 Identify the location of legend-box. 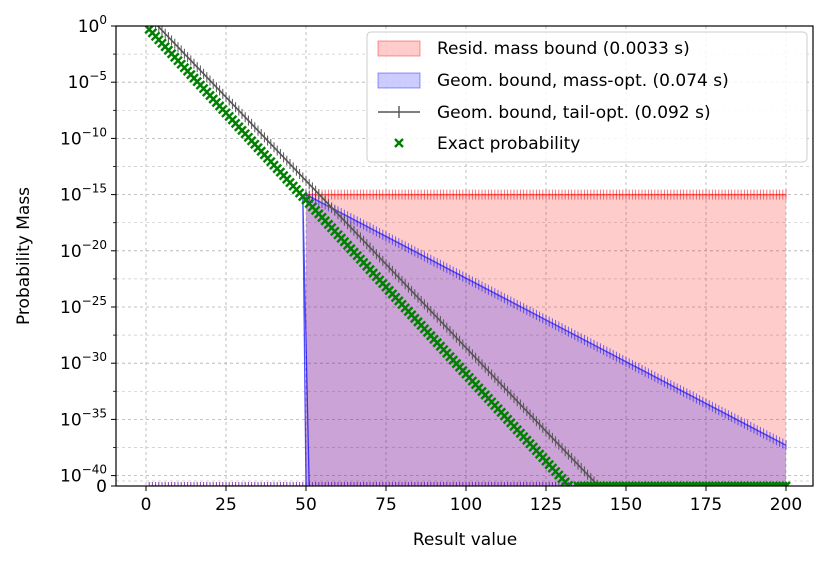
(587, 97).